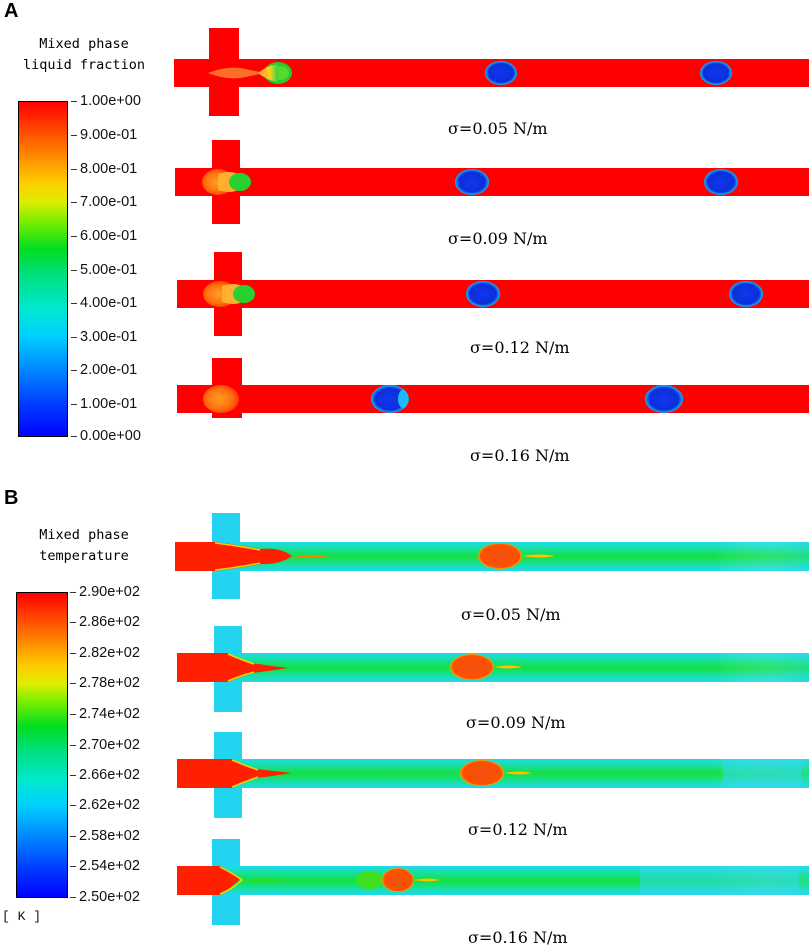  Describe the element at coordinates (105, 745) in the screenshot. I see `tick-label: 2.70e+02` at that location.